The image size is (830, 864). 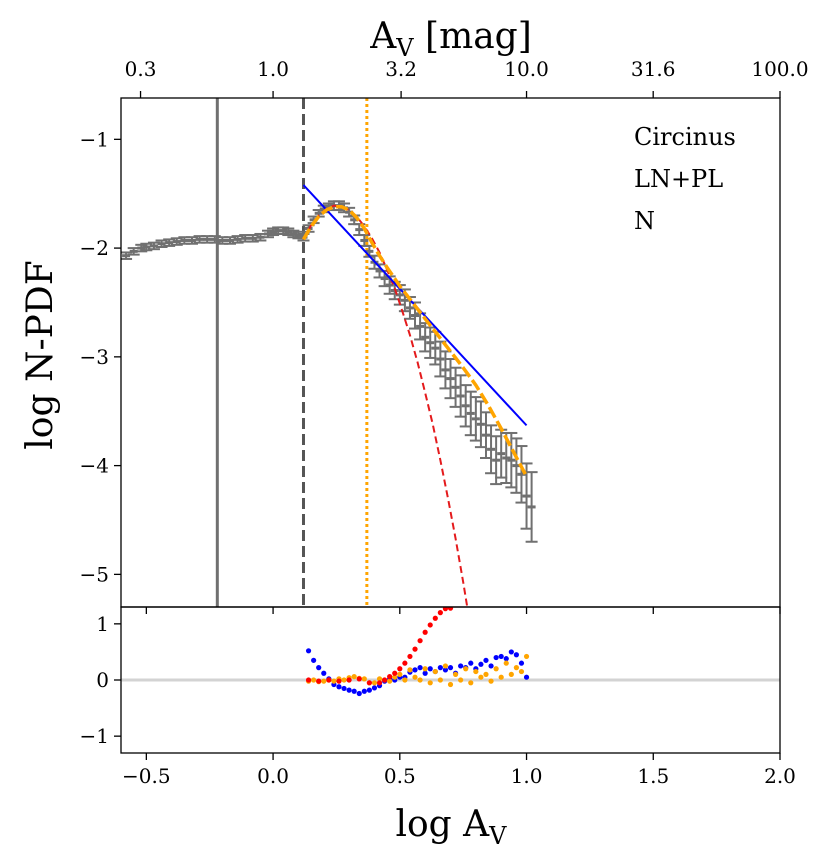 What do you see at coordinates (526, 69) in the screenshot?
I see `top-tick-label: 10.0` at bounding box center [526, 69].